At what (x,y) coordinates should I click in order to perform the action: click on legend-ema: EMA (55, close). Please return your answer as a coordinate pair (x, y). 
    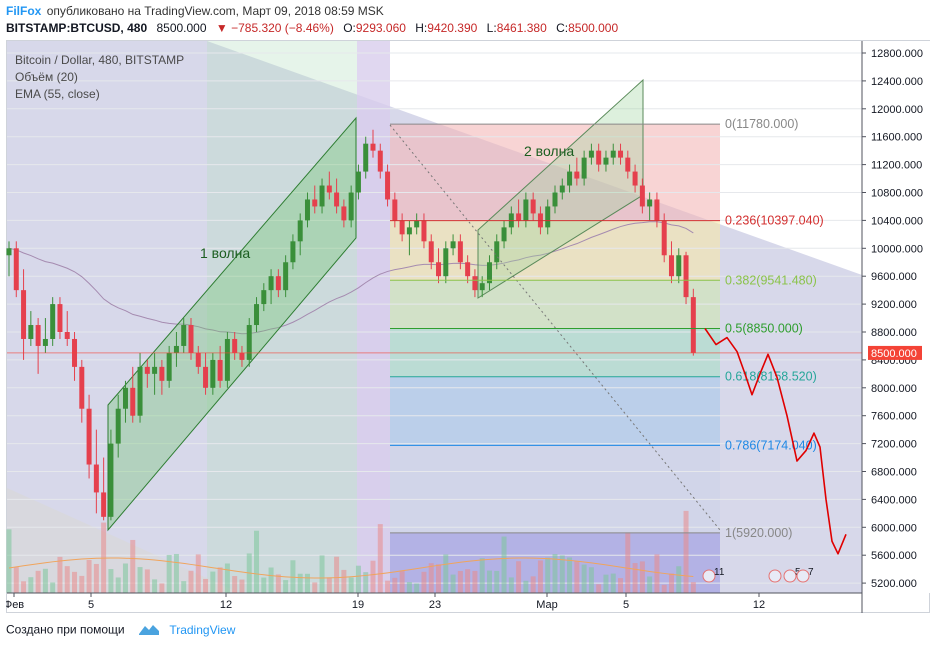
    Looking at the image, I should click on (57, 94).